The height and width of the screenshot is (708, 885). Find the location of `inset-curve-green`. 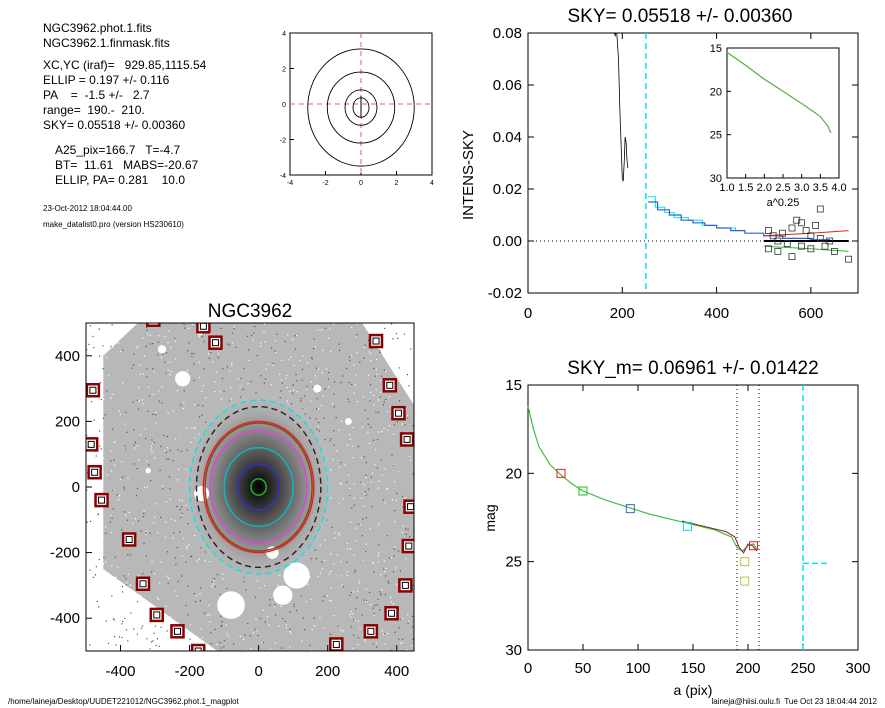

inset-curve-green is located at coordinates (779, 92).